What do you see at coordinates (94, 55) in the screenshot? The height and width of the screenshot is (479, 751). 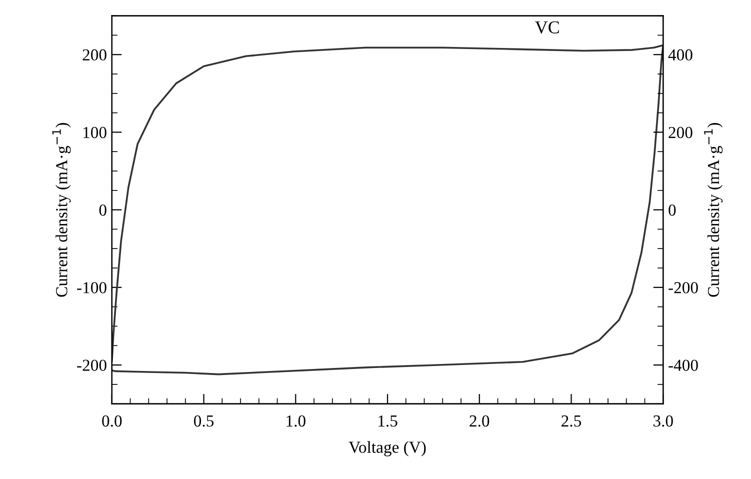 I see `y-tick-label: 200` at bounding box center [94, 55].